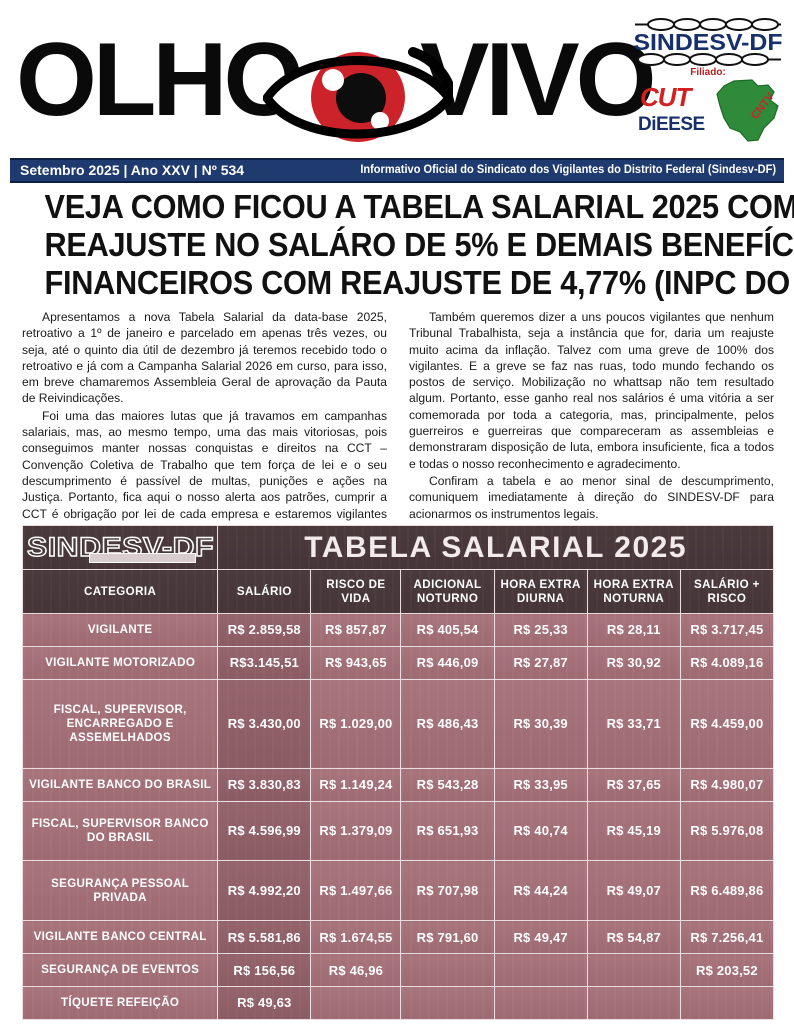 Image resolution: width=794 pixels, height=1036 pixels. What do you see at coordinates (540, 630) in the screenshot?
I see `cell-hora-extra-diurna: R$ 25,33` at bounding box center [540, 630].